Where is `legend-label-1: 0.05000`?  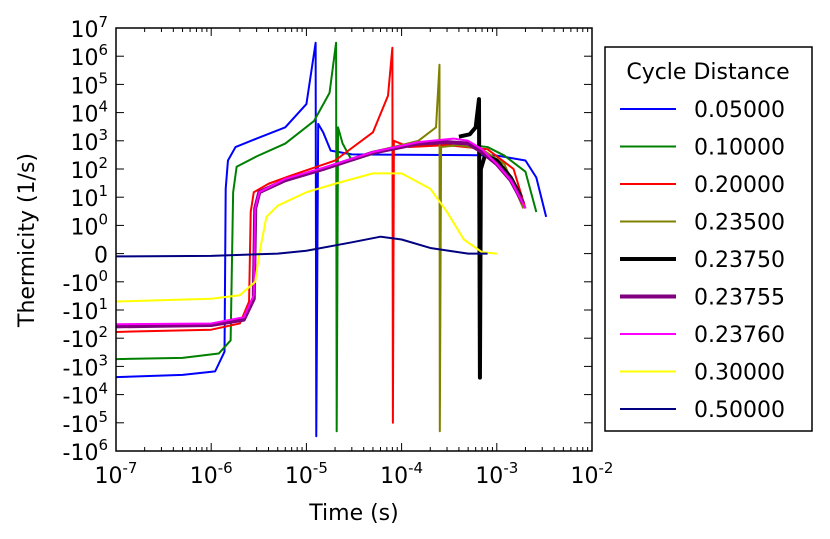
legend-label-1: 0.05000 is located at coordinates (739, 110).